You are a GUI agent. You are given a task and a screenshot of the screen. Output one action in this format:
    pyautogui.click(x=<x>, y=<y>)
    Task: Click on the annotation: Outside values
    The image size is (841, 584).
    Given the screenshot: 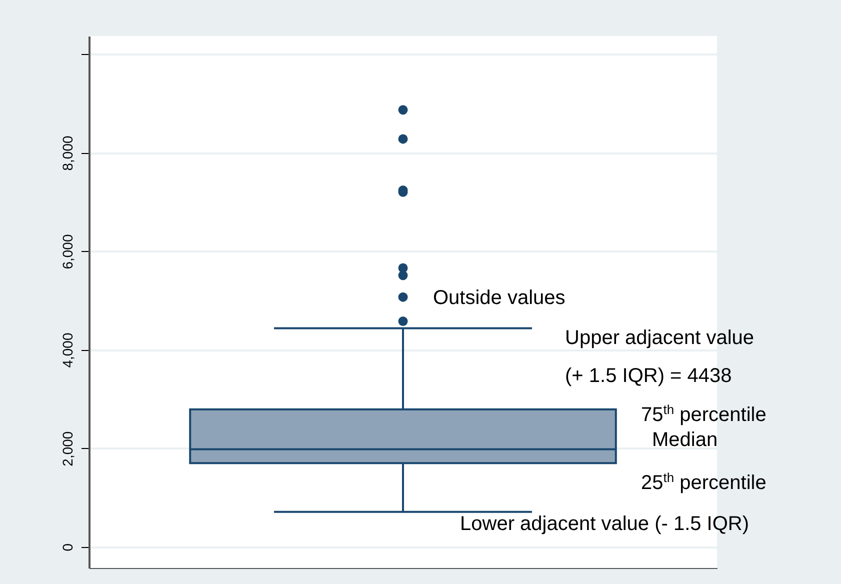 What is the action you would take?
    pyautogui.click(x=499, y=298)
    